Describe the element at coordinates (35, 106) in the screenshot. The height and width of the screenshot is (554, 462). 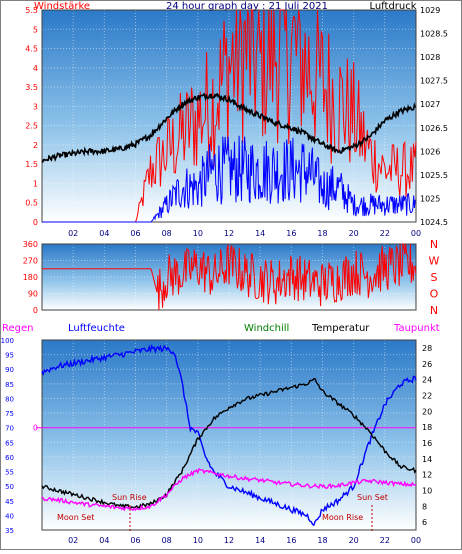
I see `wind-tick-label: 3` at that location.